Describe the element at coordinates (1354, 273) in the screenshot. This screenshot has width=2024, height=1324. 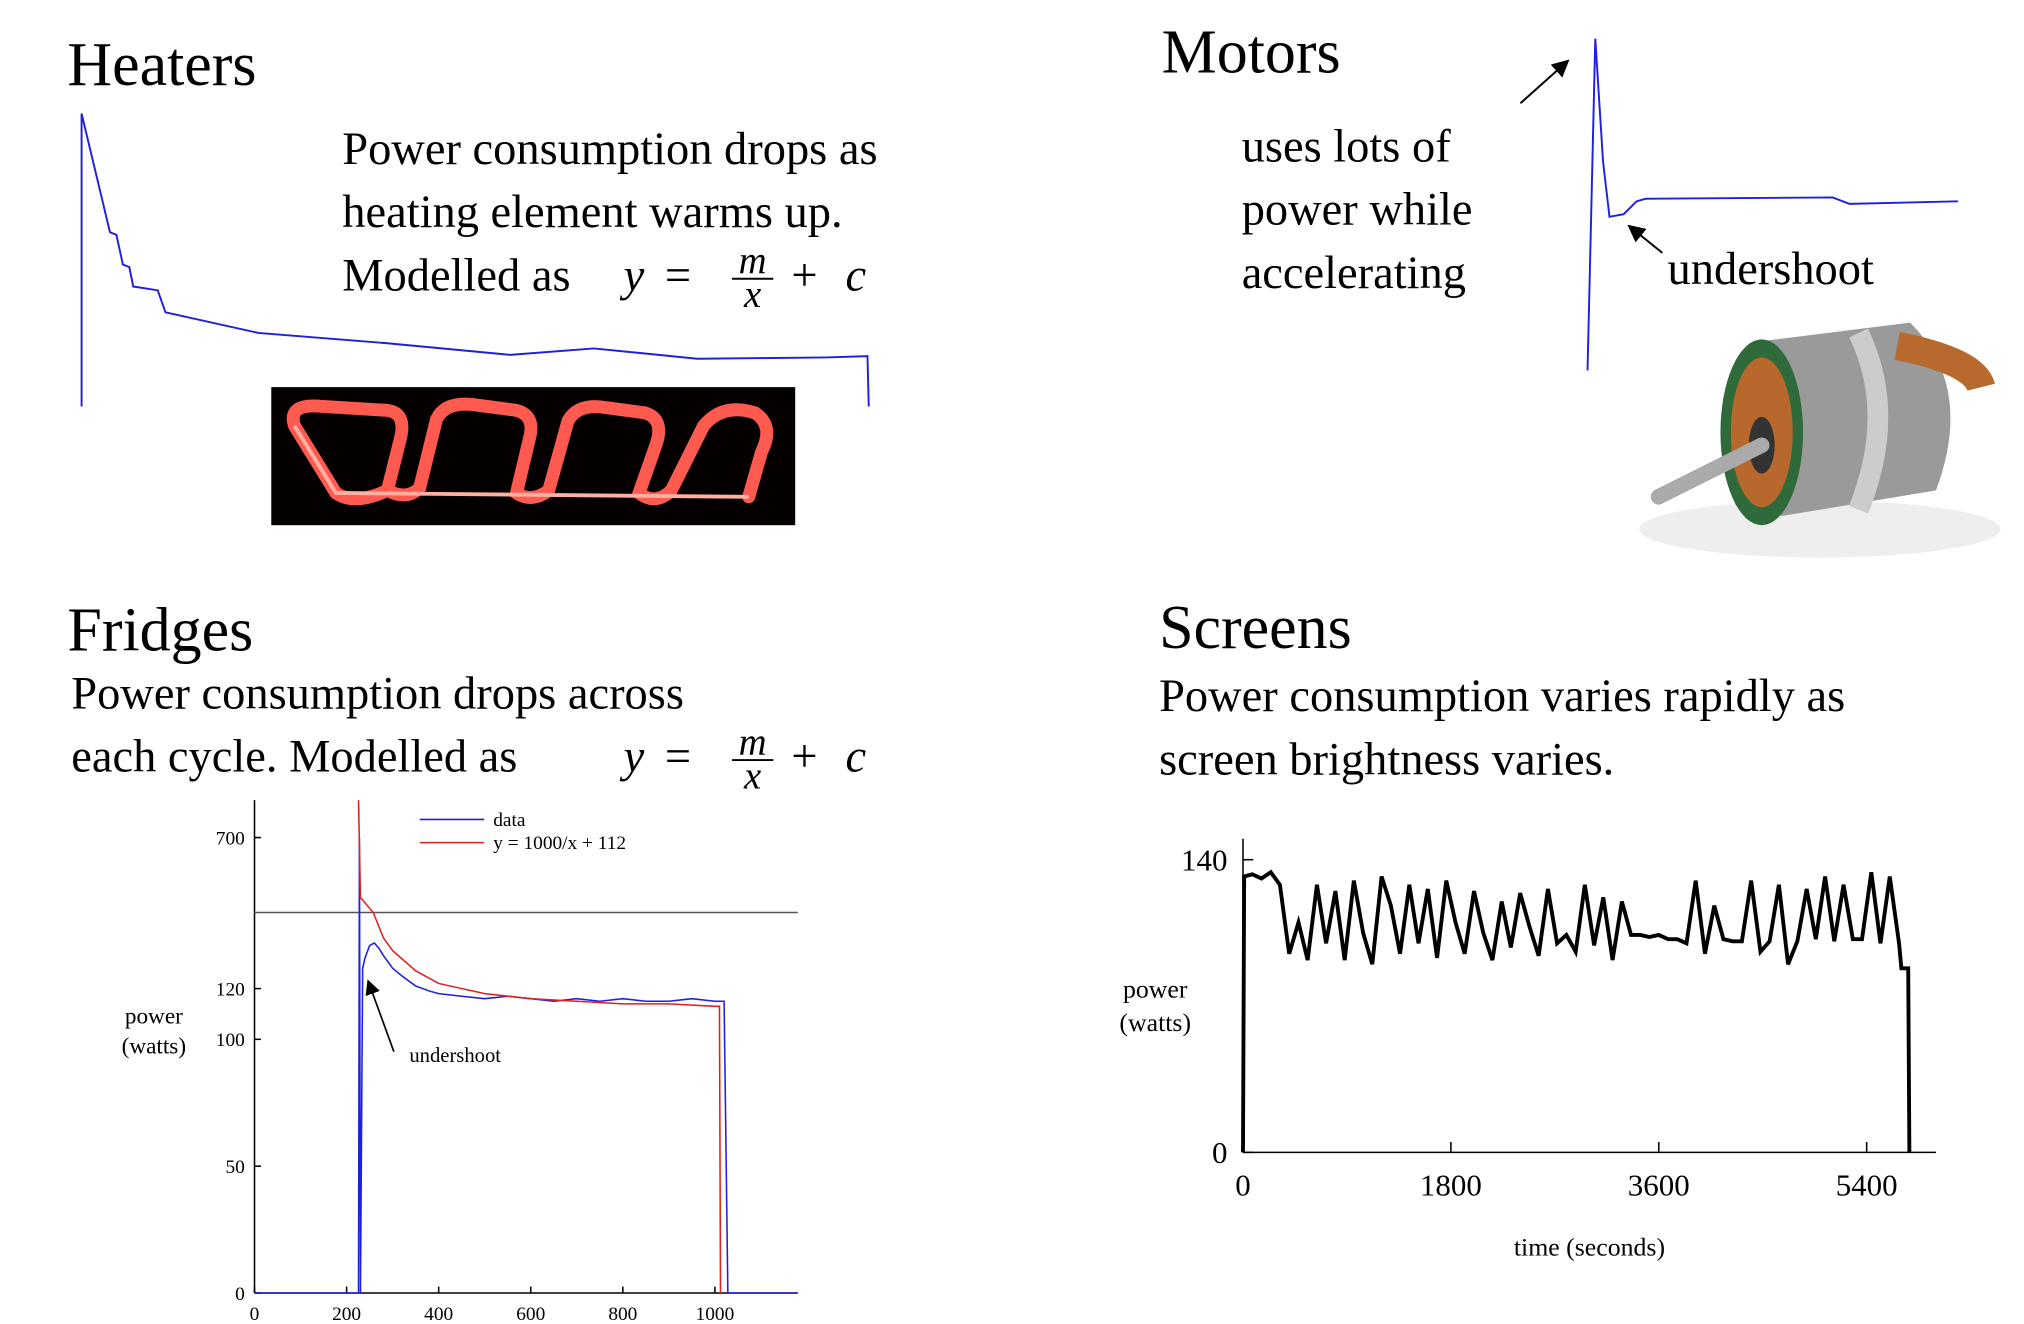
I see `motors-text: accelerating` at that location.